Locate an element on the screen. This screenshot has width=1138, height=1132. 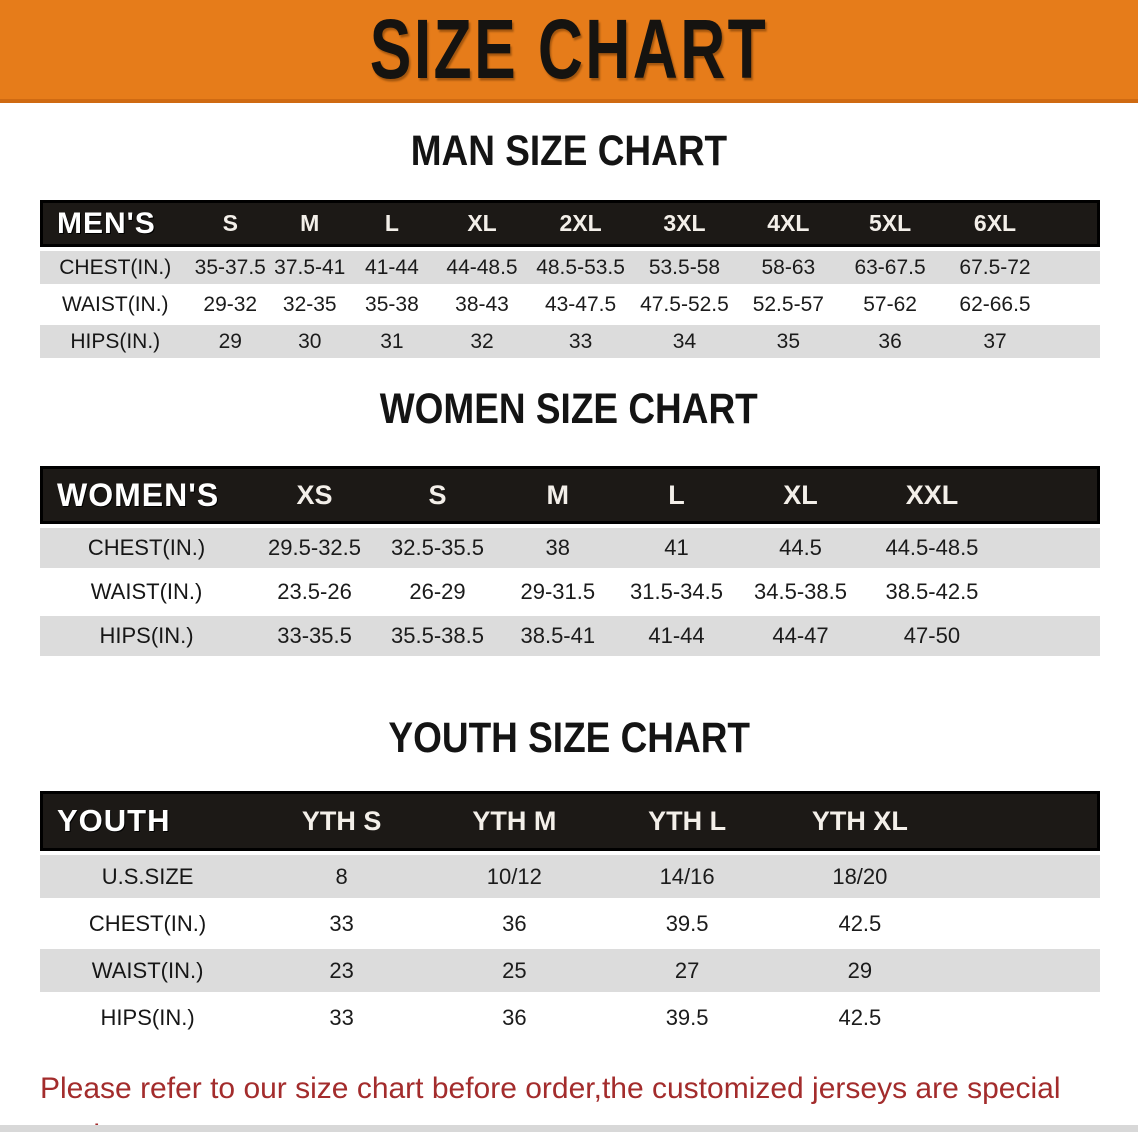
size-value-cell: 44-48.5 is located at coordinates (482, 267).